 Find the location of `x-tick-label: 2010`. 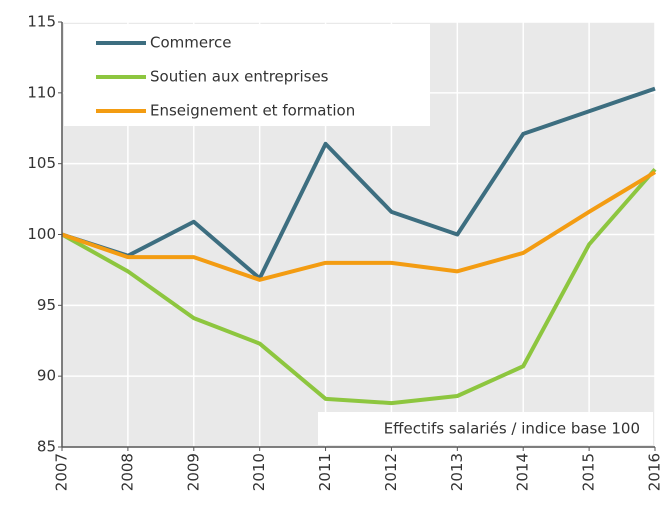

x-tick-label: 2010 is located at coordinates (259, 472).